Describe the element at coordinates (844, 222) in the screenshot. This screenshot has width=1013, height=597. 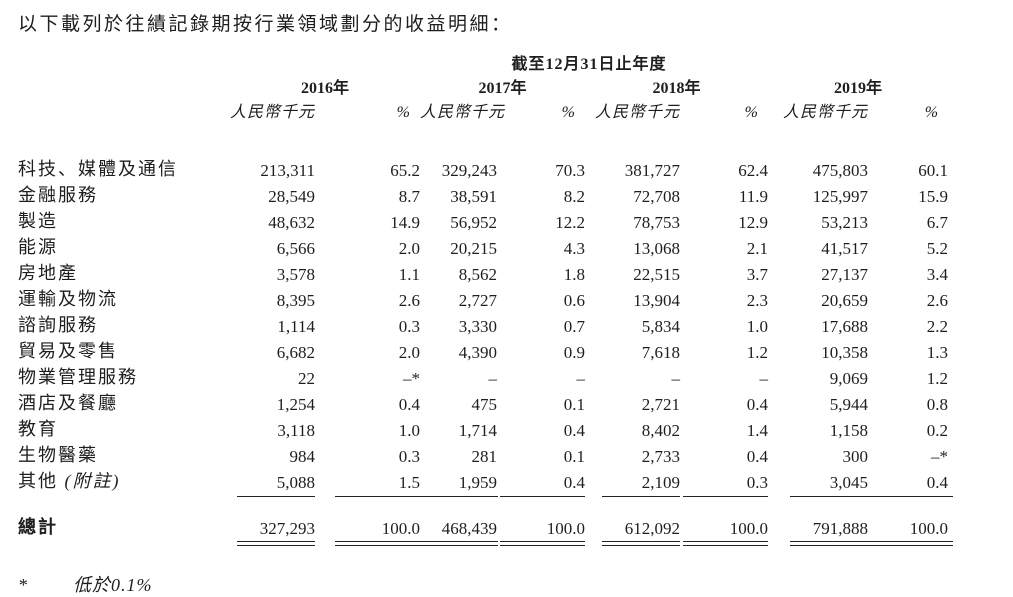
I see `amount-cell: 53,213` at that location.